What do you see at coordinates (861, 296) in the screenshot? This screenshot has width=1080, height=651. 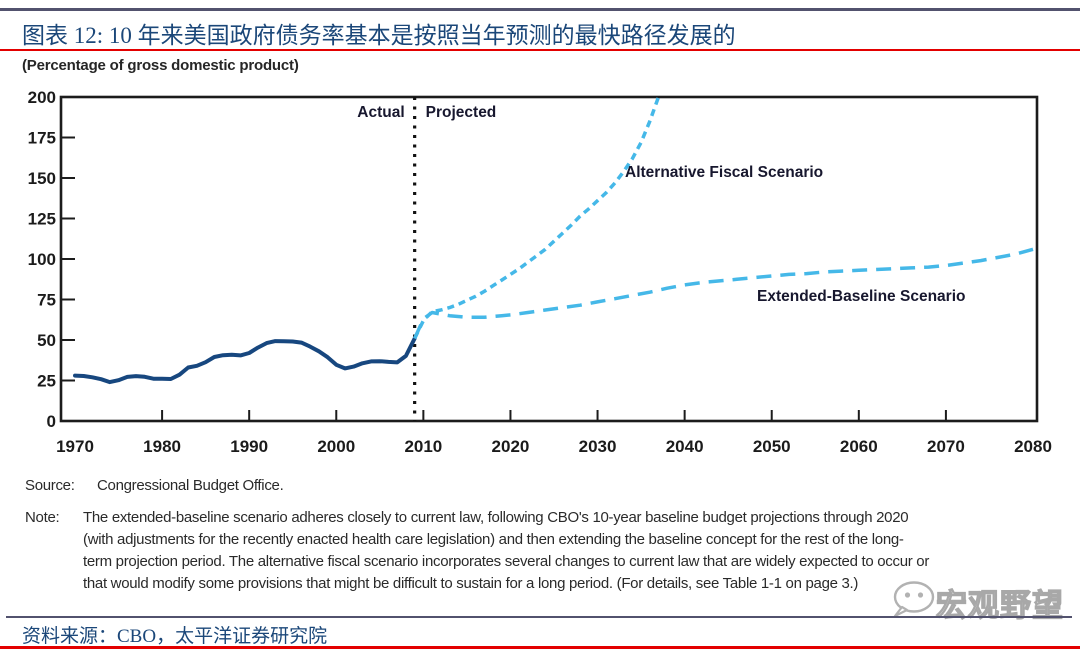 I see `series-label-2: Extended-Baseline Scenario` at bounding box center [861, 296].